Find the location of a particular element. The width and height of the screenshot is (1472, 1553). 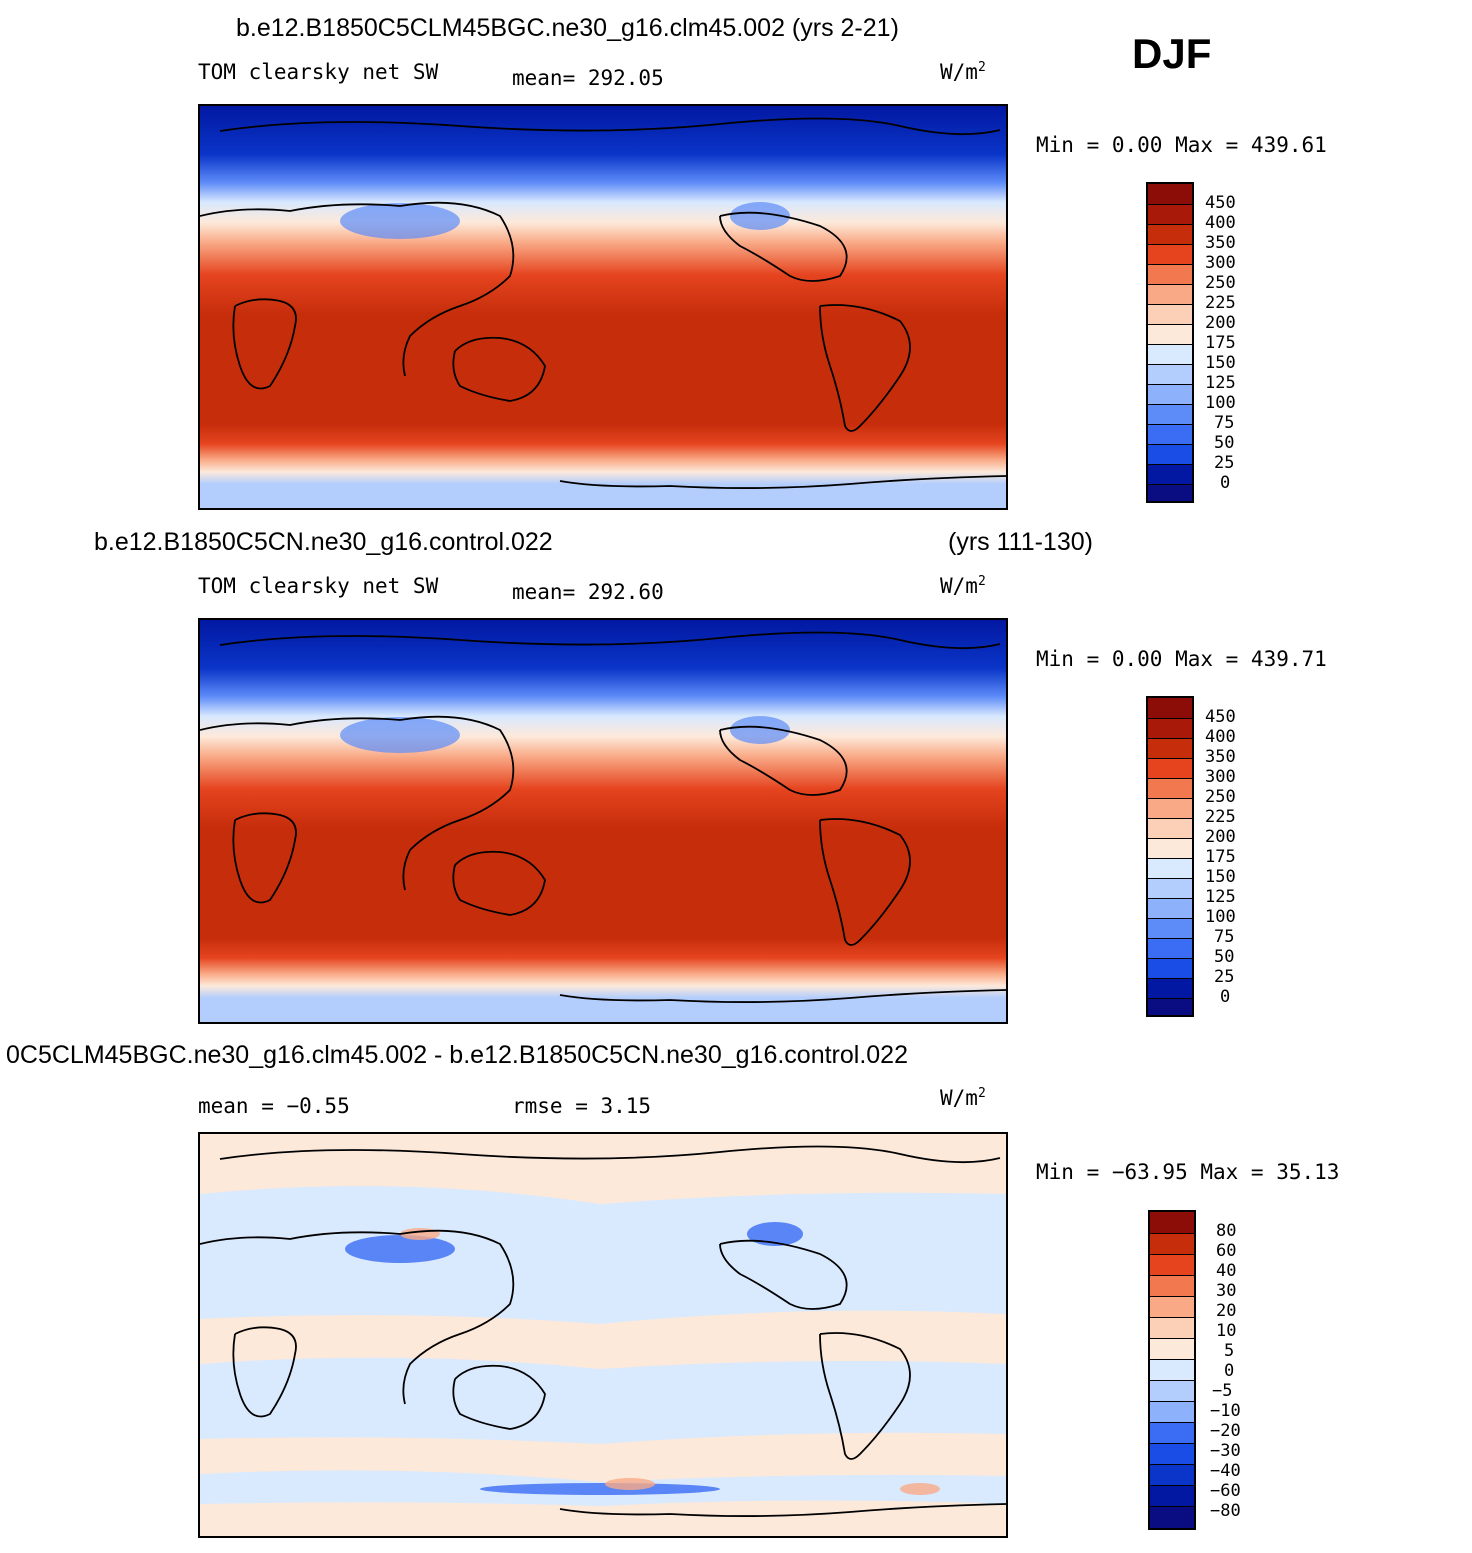

panel2-cbar-label: 75 is located at coordinates (1224, 937).